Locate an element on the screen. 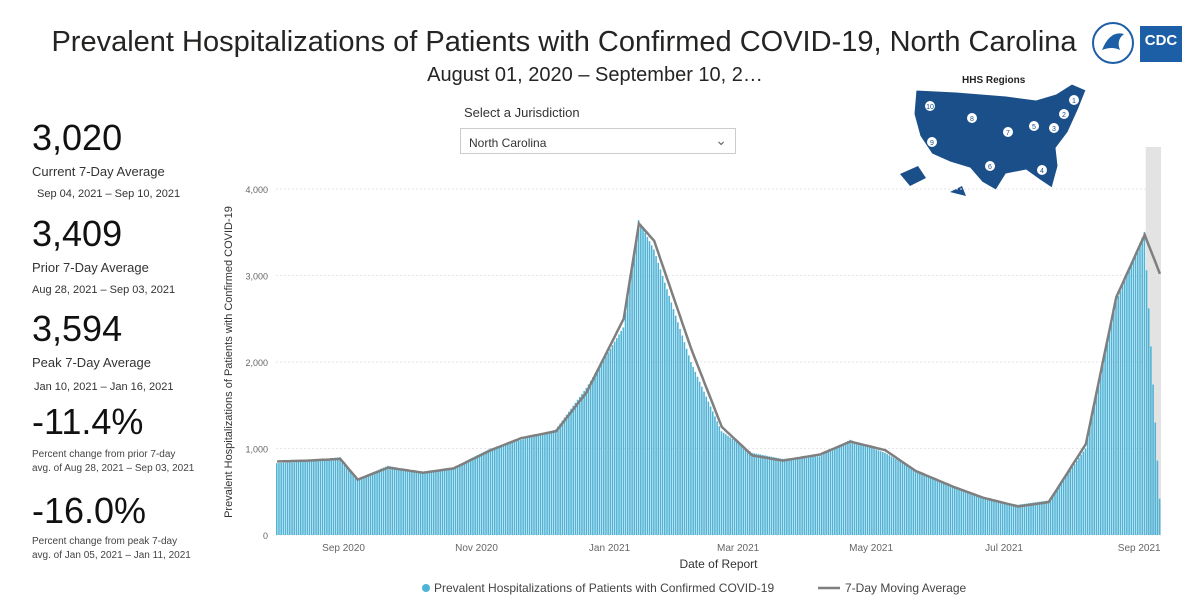  map-region-2-marker is located at coordinates (1064, 114).